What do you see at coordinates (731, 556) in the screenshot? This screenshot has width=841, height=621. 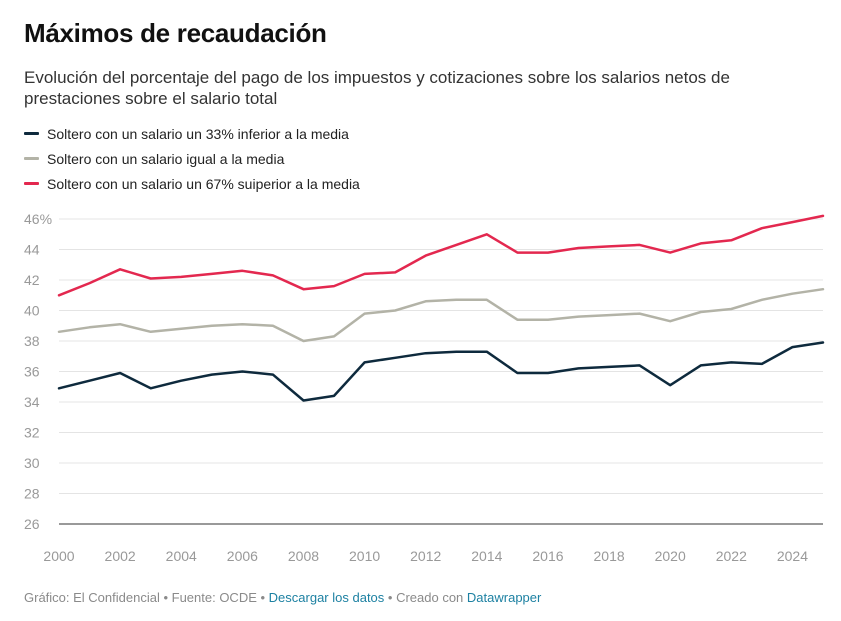 I see `x-tick-label: 2022` at bounding box center [731, 556].